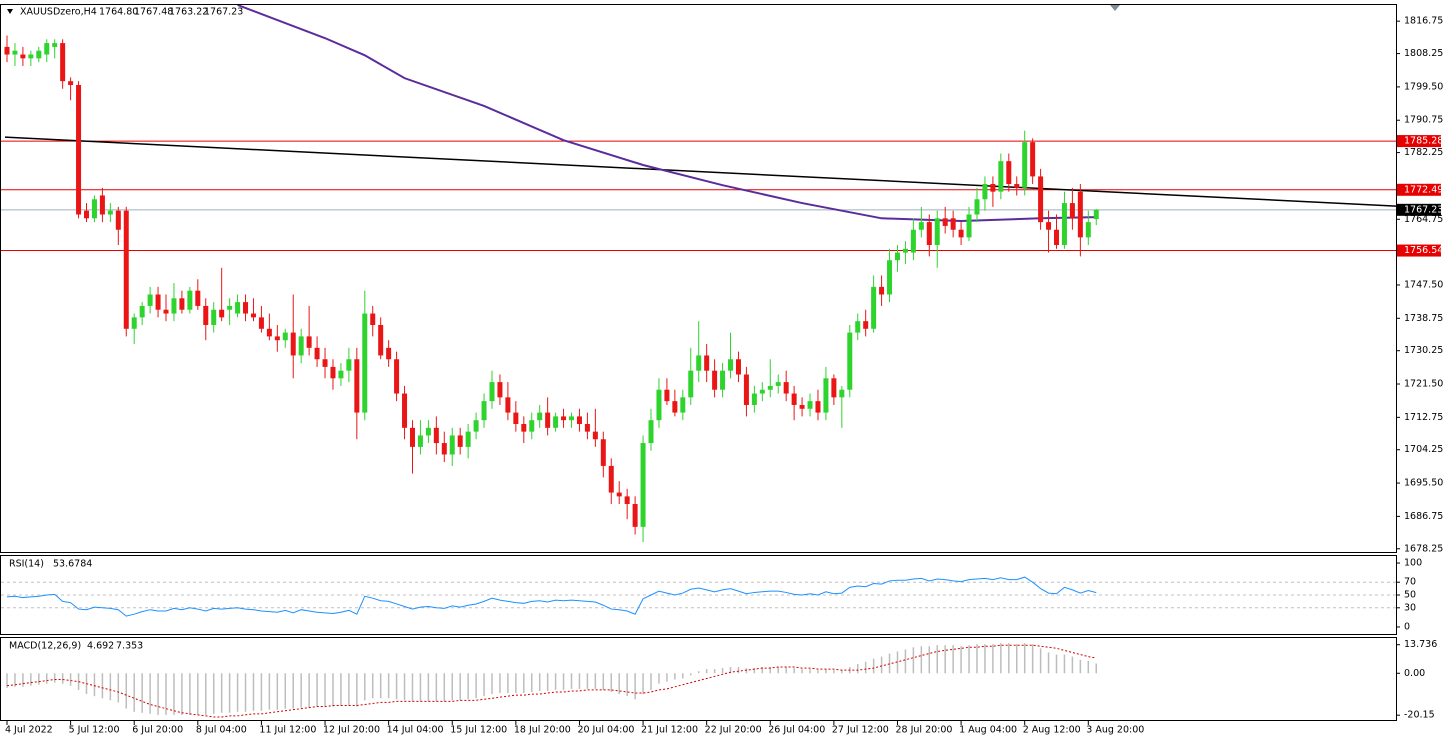 The width and height of the screenshot is (1444, 743). Describe the element at coordinates (1410, 607) in the screenshot. I see `y-tick-label: 30` at that location.